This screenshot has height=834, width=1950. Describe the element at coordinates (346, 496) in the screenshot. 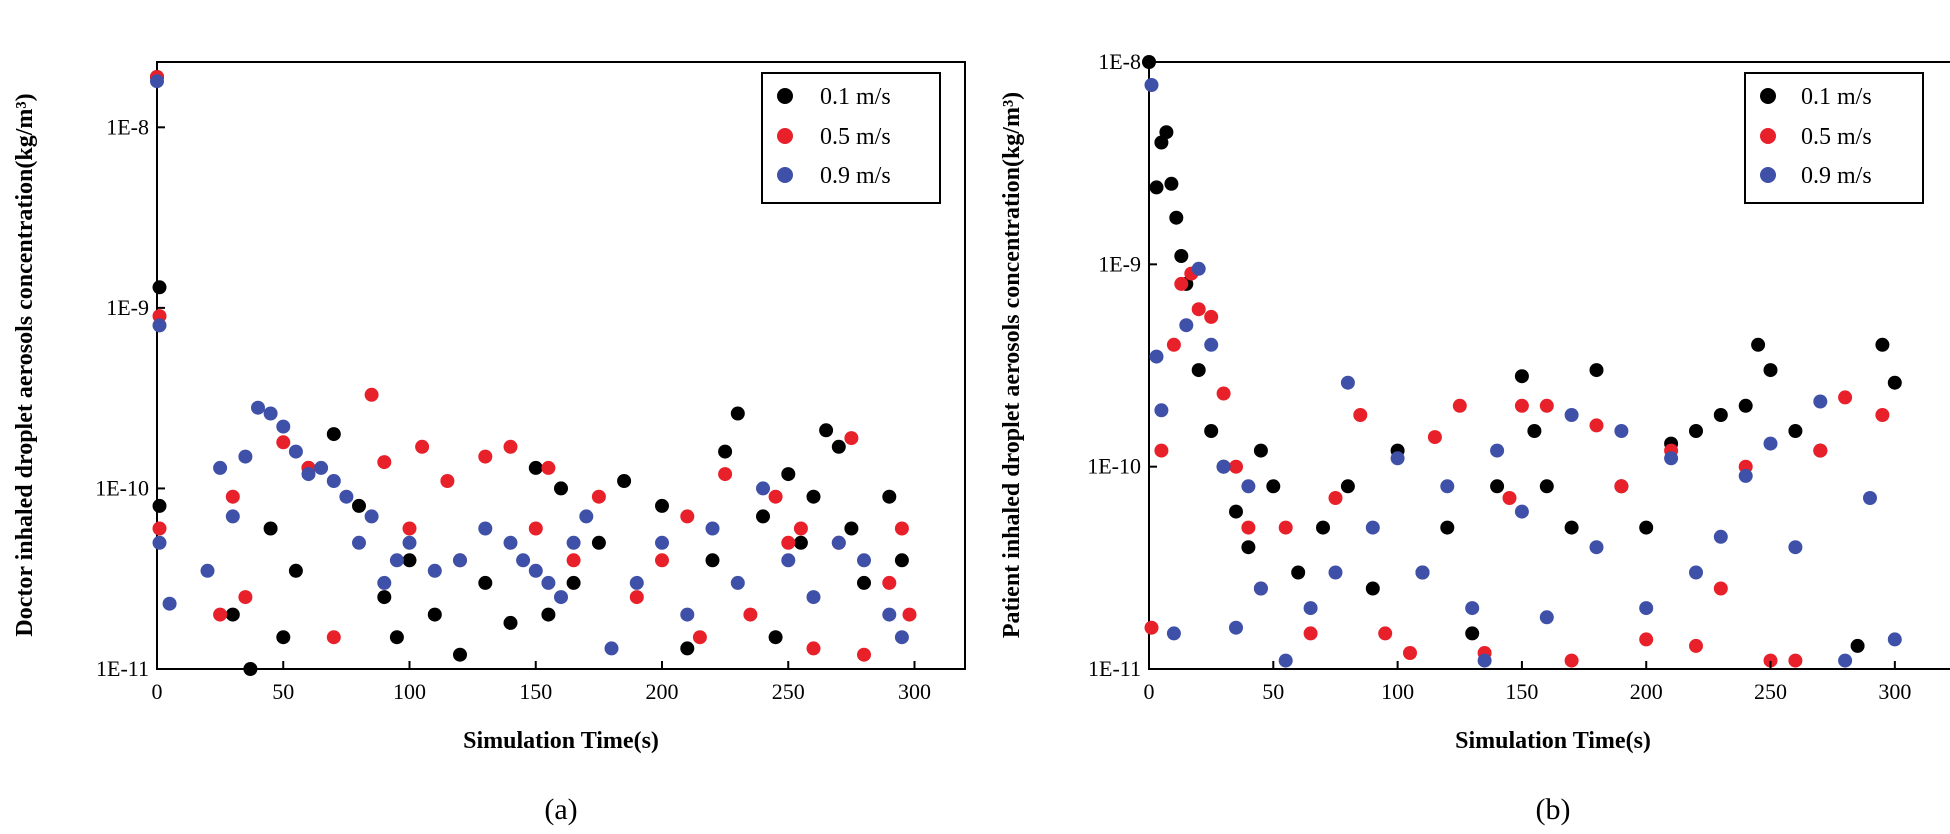

I see `point-0.9ms-15` at that location.